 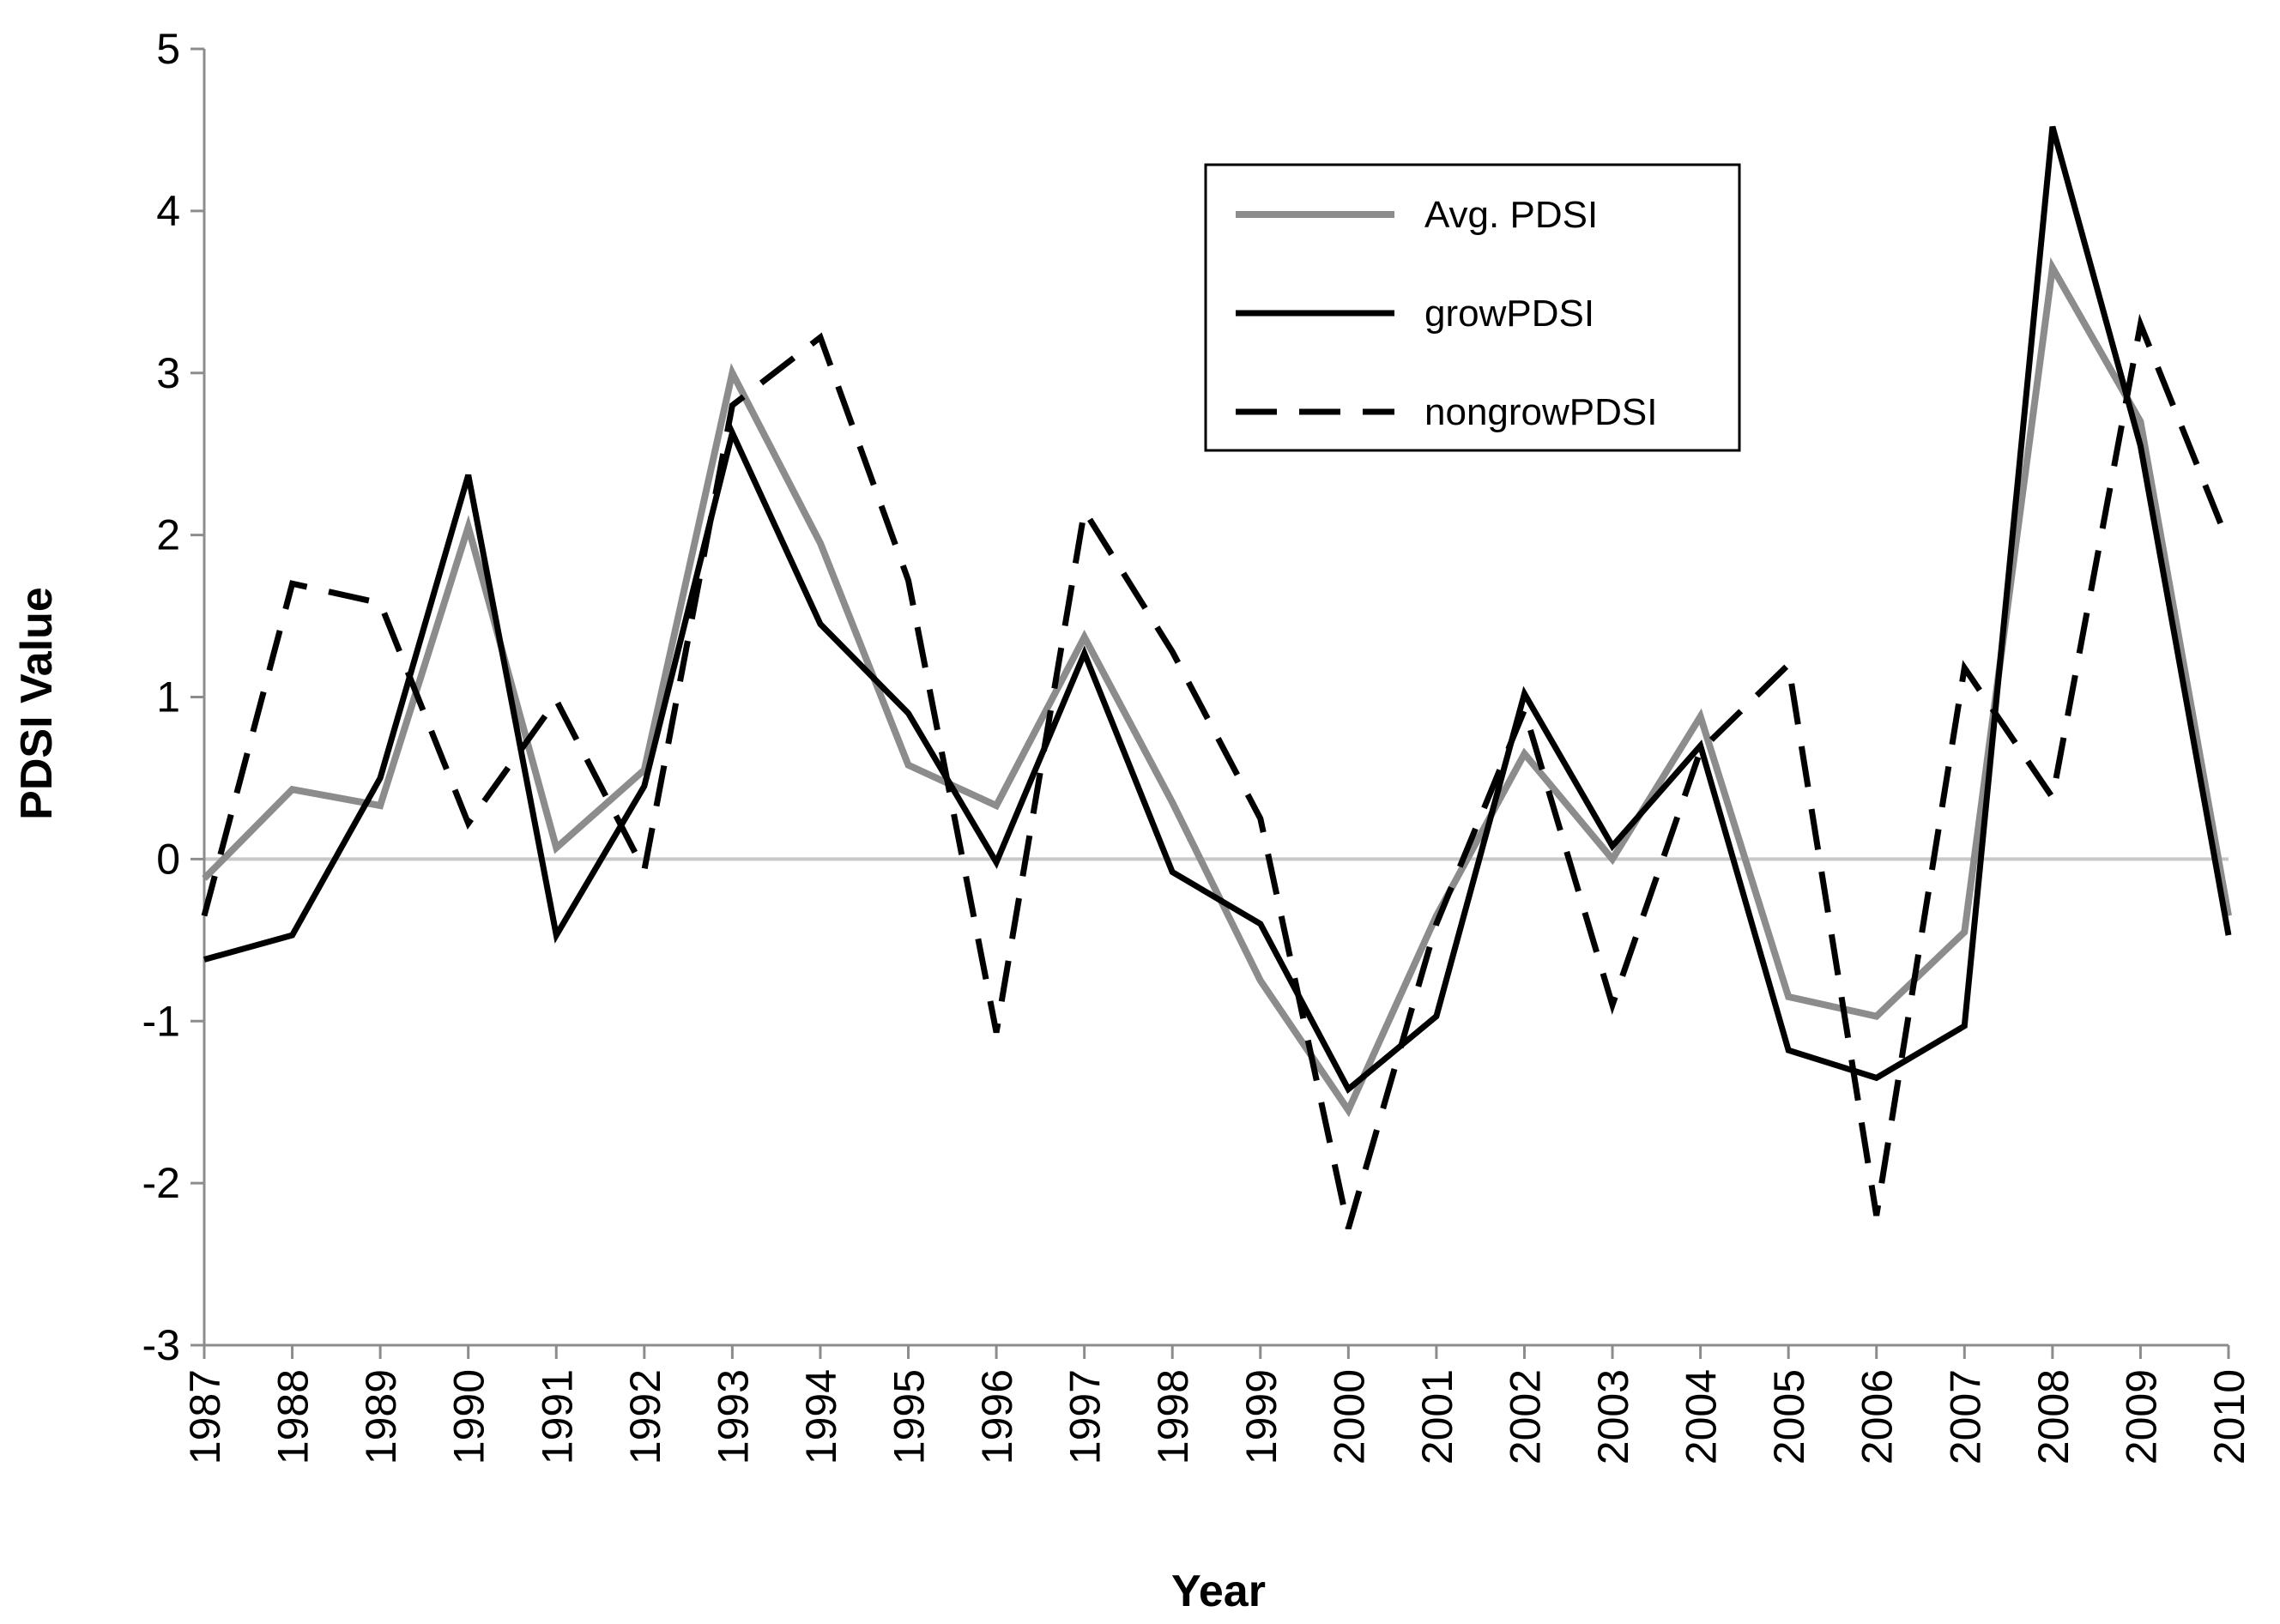 What do you see at coordinates (1218, 1591) in the screenshot?
I see `x-axis-title: Year` at bounding box center [1218, 1591].